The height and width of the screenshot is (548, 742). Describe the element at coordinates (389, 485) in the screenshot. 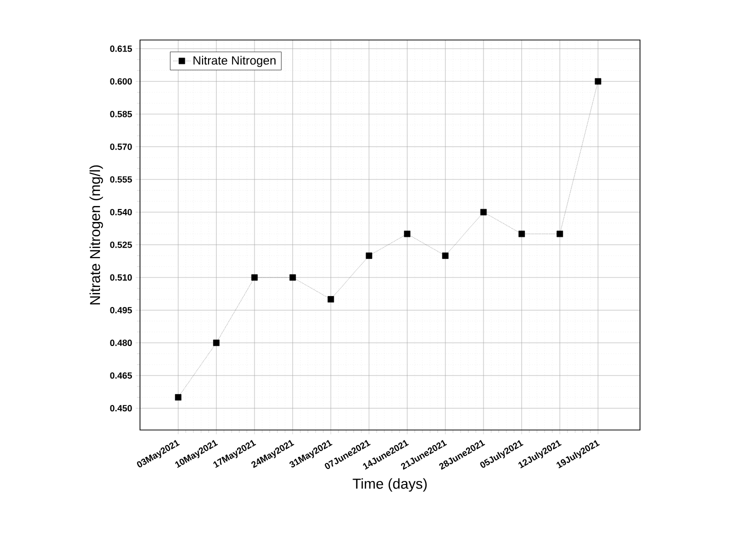

I see `x-axis-title: Time (days)` at that location.